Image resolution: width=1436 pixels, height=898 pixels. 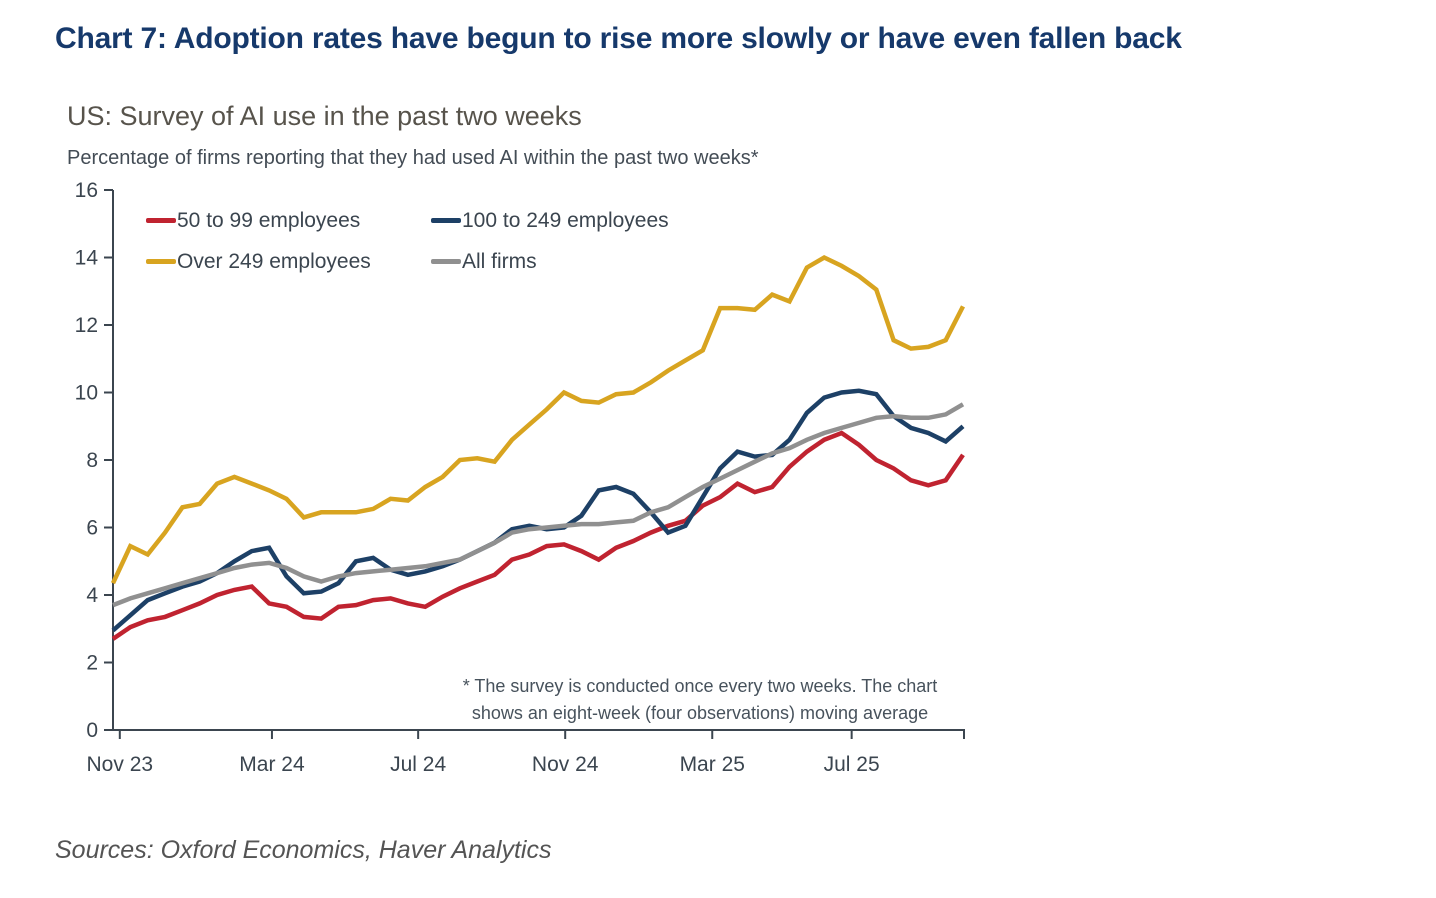 What do you see at coordinates (499, 261) in the screenshot?
I see `legend-label: All firms` at bounding box center [499, 261].